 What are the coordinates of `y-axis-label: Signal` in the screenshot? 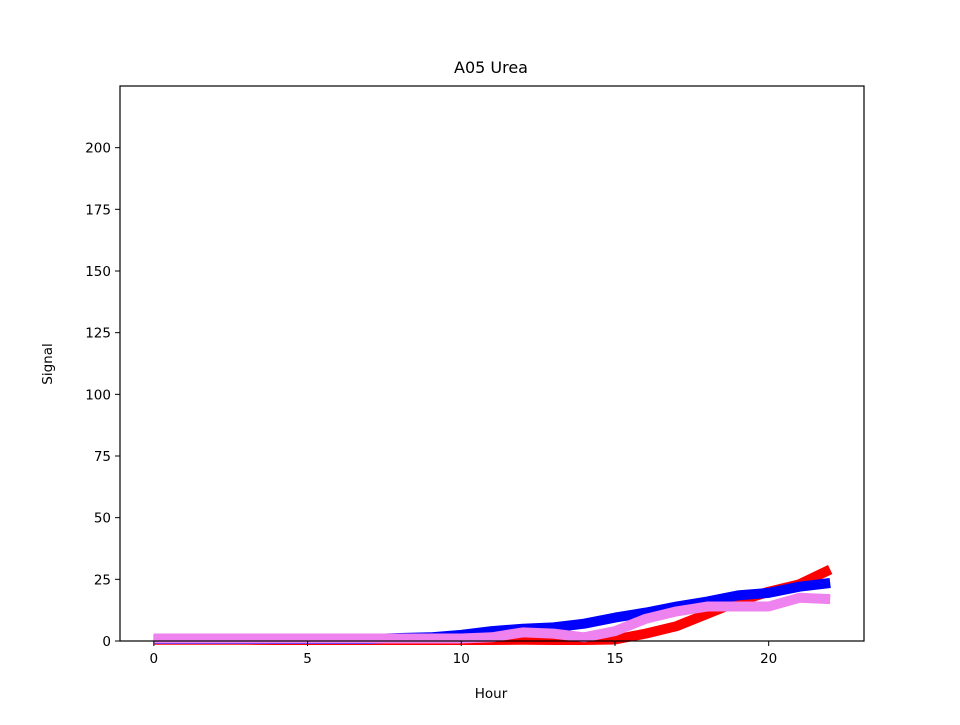 It's located at (48, 363).